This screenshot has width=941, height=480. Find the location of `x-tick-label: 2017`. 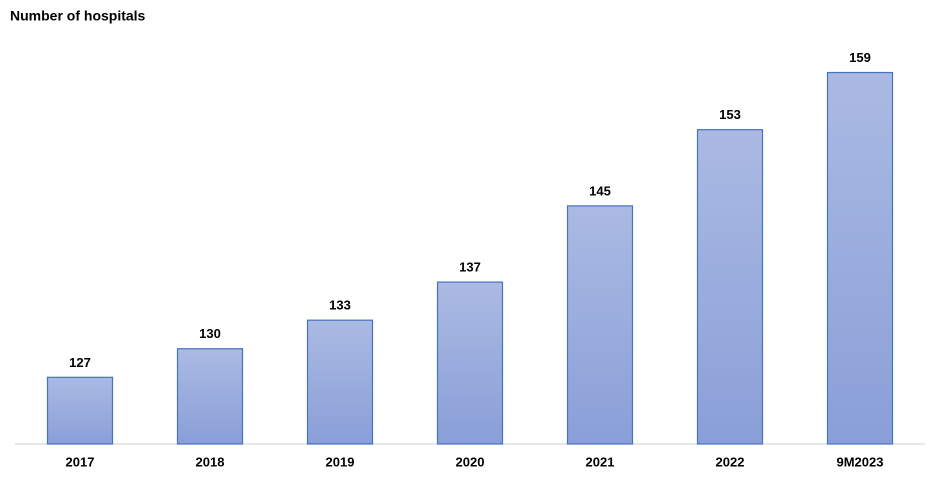

x-tick-label: 2017 is located at coordinates (80, 461).